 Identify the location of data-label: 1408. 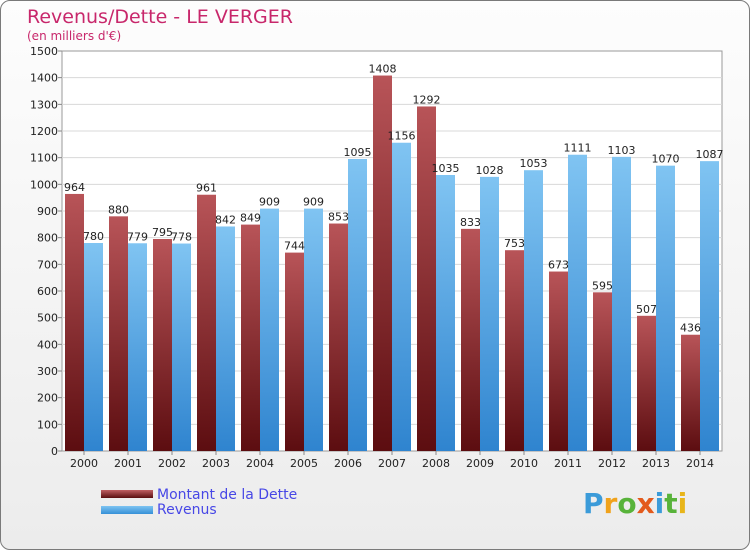
(383, 69).